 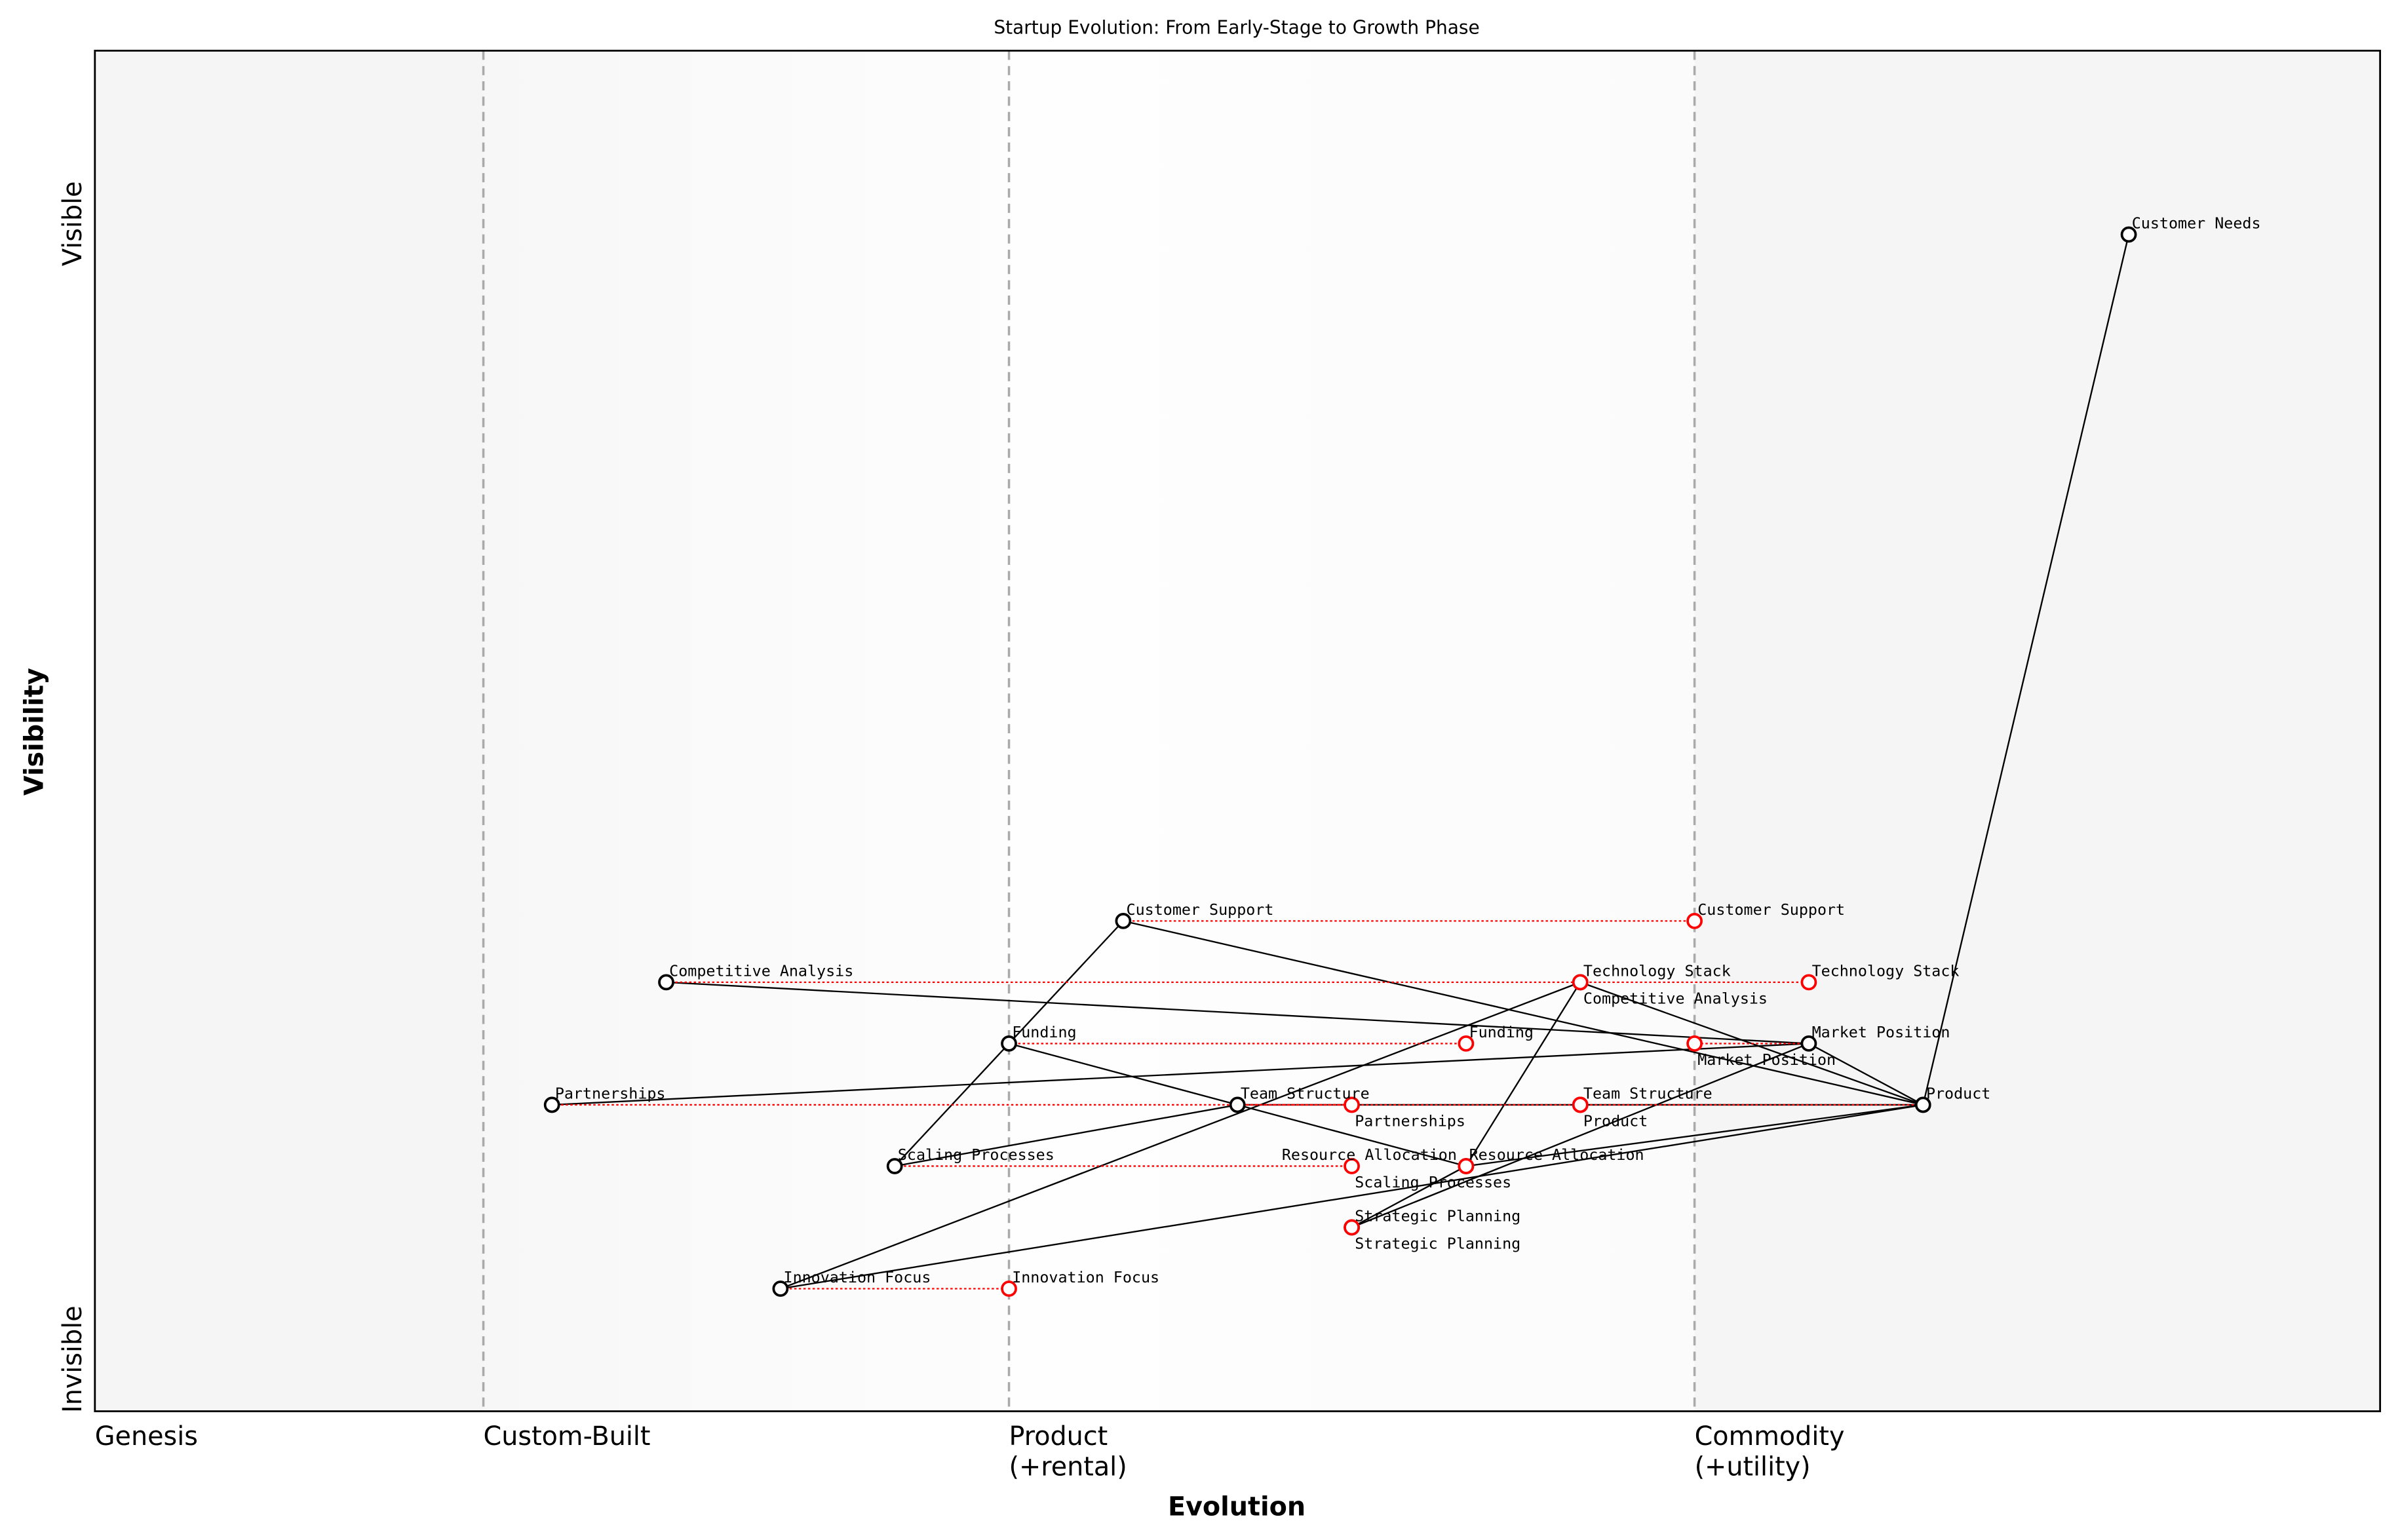 What do you see at coordinates (610, 1094) in the screenshot?
I see `component-label: Partnerships` at bounding box center [610, 1094].